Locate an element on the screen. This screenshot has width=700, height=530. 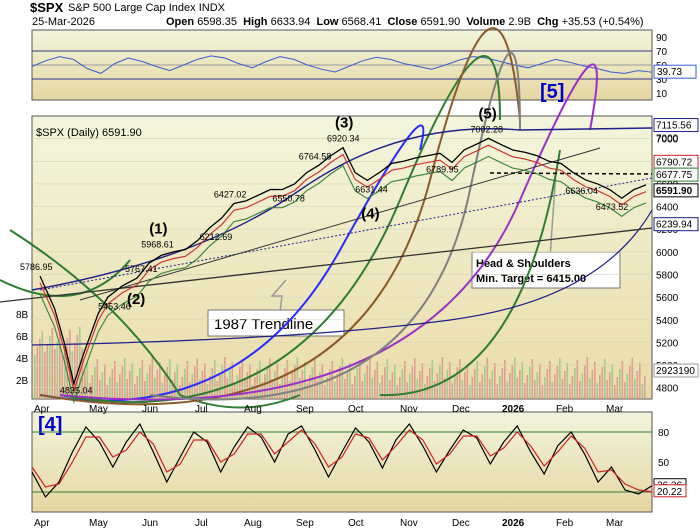
lower-y-tick: 80 is located at coordinates (664, 433).